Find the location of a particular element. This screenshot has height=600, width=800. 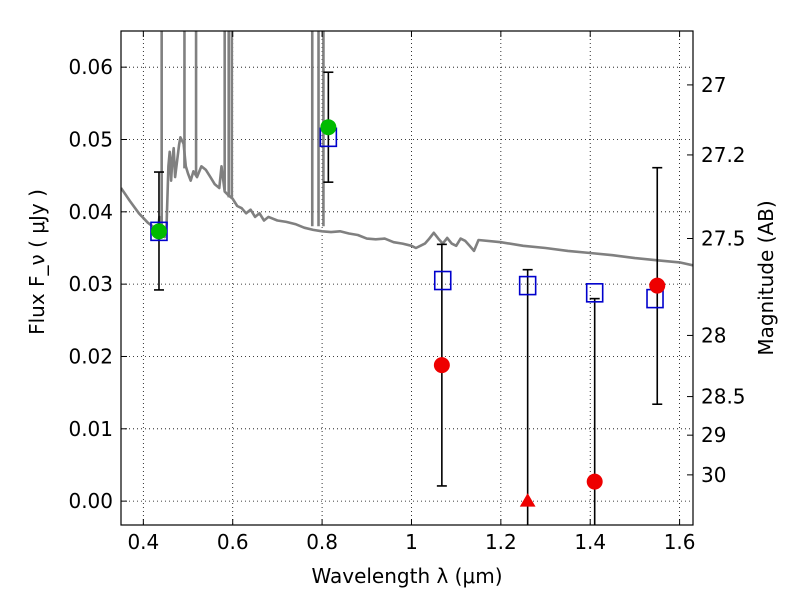

y-tick-label: 0.00 is located at coordinates (90, 501).